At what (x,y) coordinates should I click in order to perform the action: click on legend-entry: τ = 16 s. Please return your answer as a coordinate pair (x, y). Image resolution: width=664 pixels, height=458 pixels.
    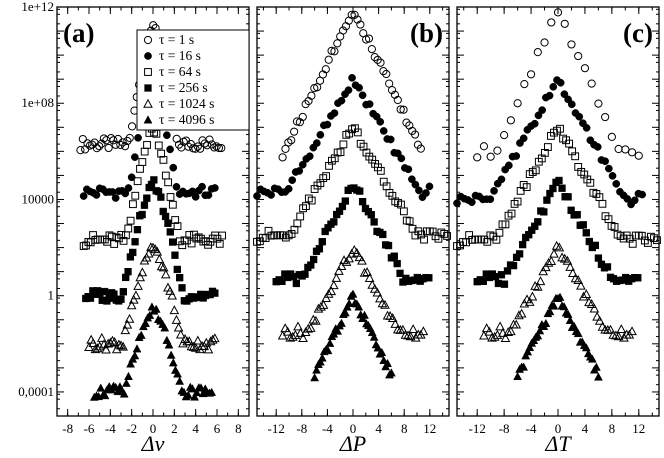
    Looking at the image, I should click on (180, 55).